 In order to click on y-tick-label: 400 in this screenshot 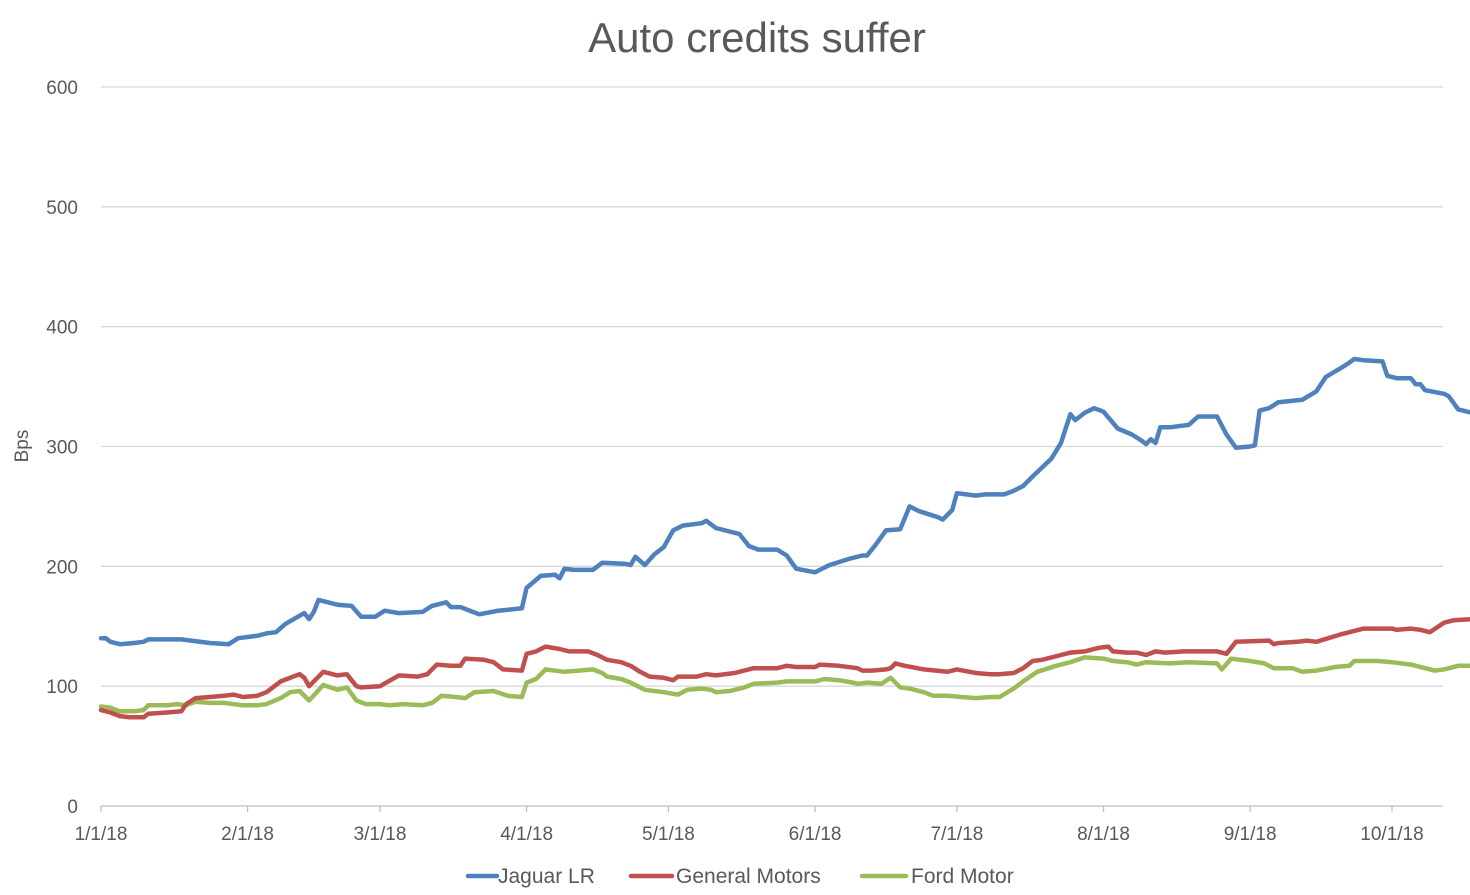, I will do `click(62, 328)`.